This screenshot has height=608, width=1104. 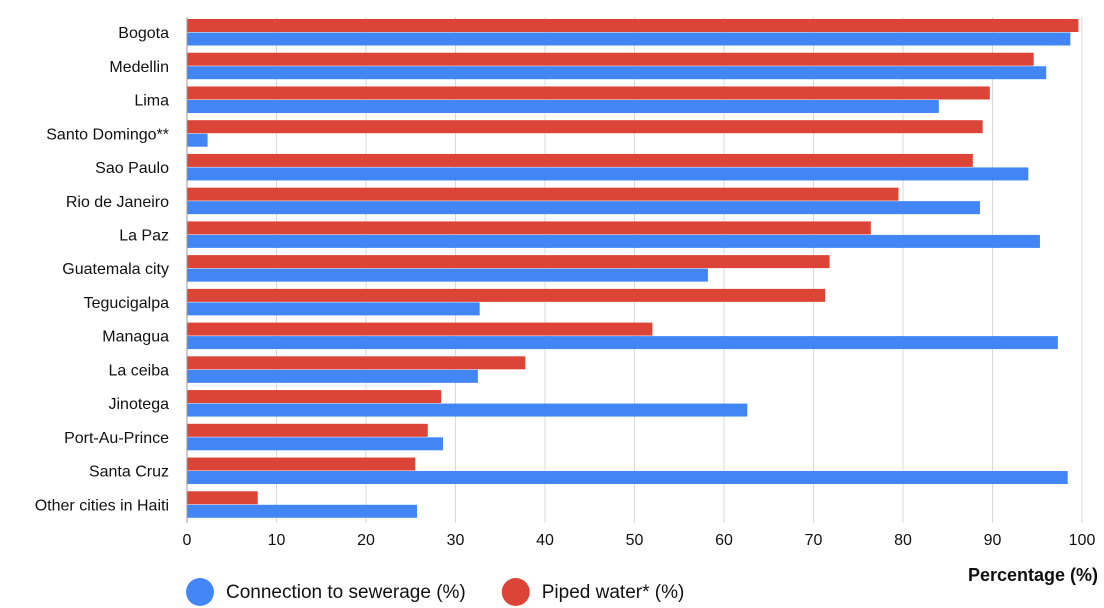 I want to click on y-tick-label: Port-Au-Prince, so click(x=116, y=438).